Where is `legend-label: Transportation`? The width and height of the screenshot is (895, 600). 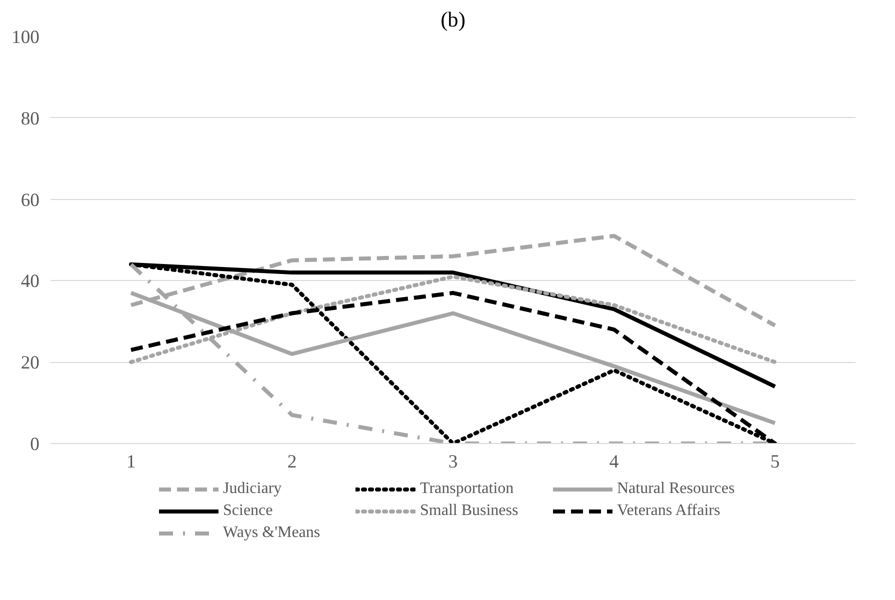 legend-label: Transportation is located at coordinates (467, 489).